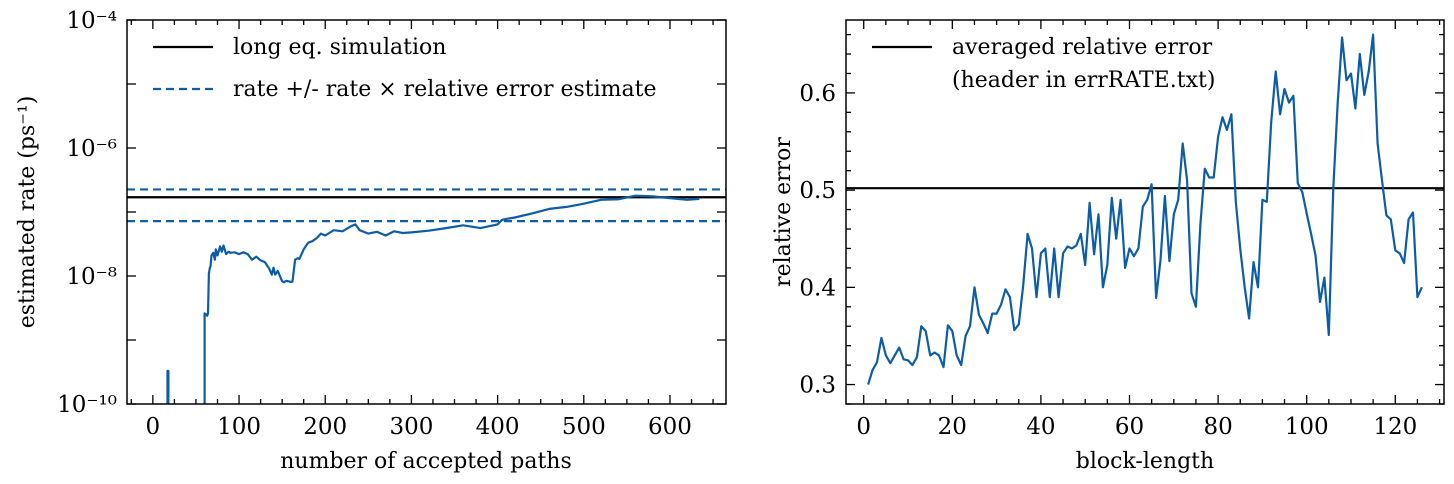 This screenshot has width=1454, height=484. Describe the element at coordinates (1082, 47) in the screenshot. I see `right-legend-label-0: averaged relative error` at that location.